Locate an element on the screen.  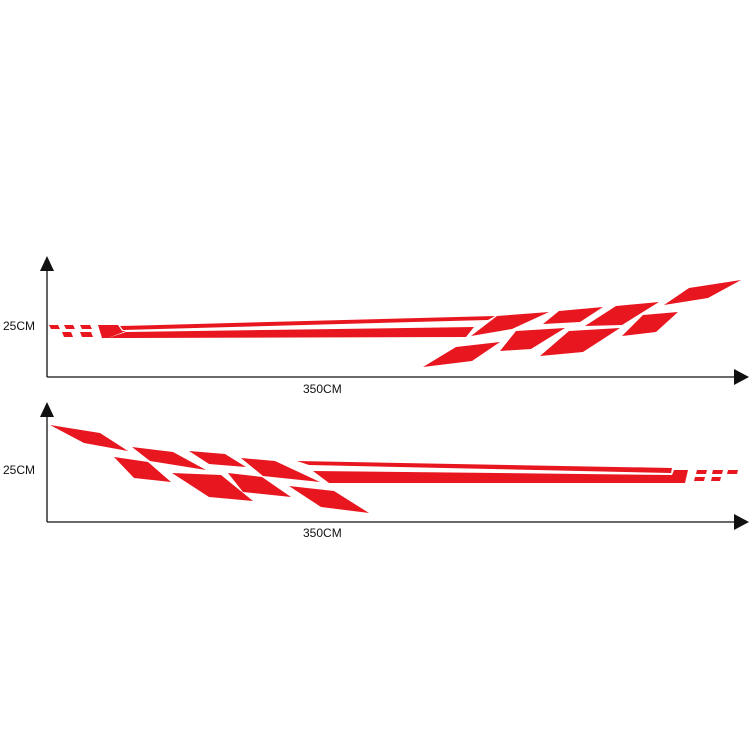
decal-top is located at coordinates (395, 323).